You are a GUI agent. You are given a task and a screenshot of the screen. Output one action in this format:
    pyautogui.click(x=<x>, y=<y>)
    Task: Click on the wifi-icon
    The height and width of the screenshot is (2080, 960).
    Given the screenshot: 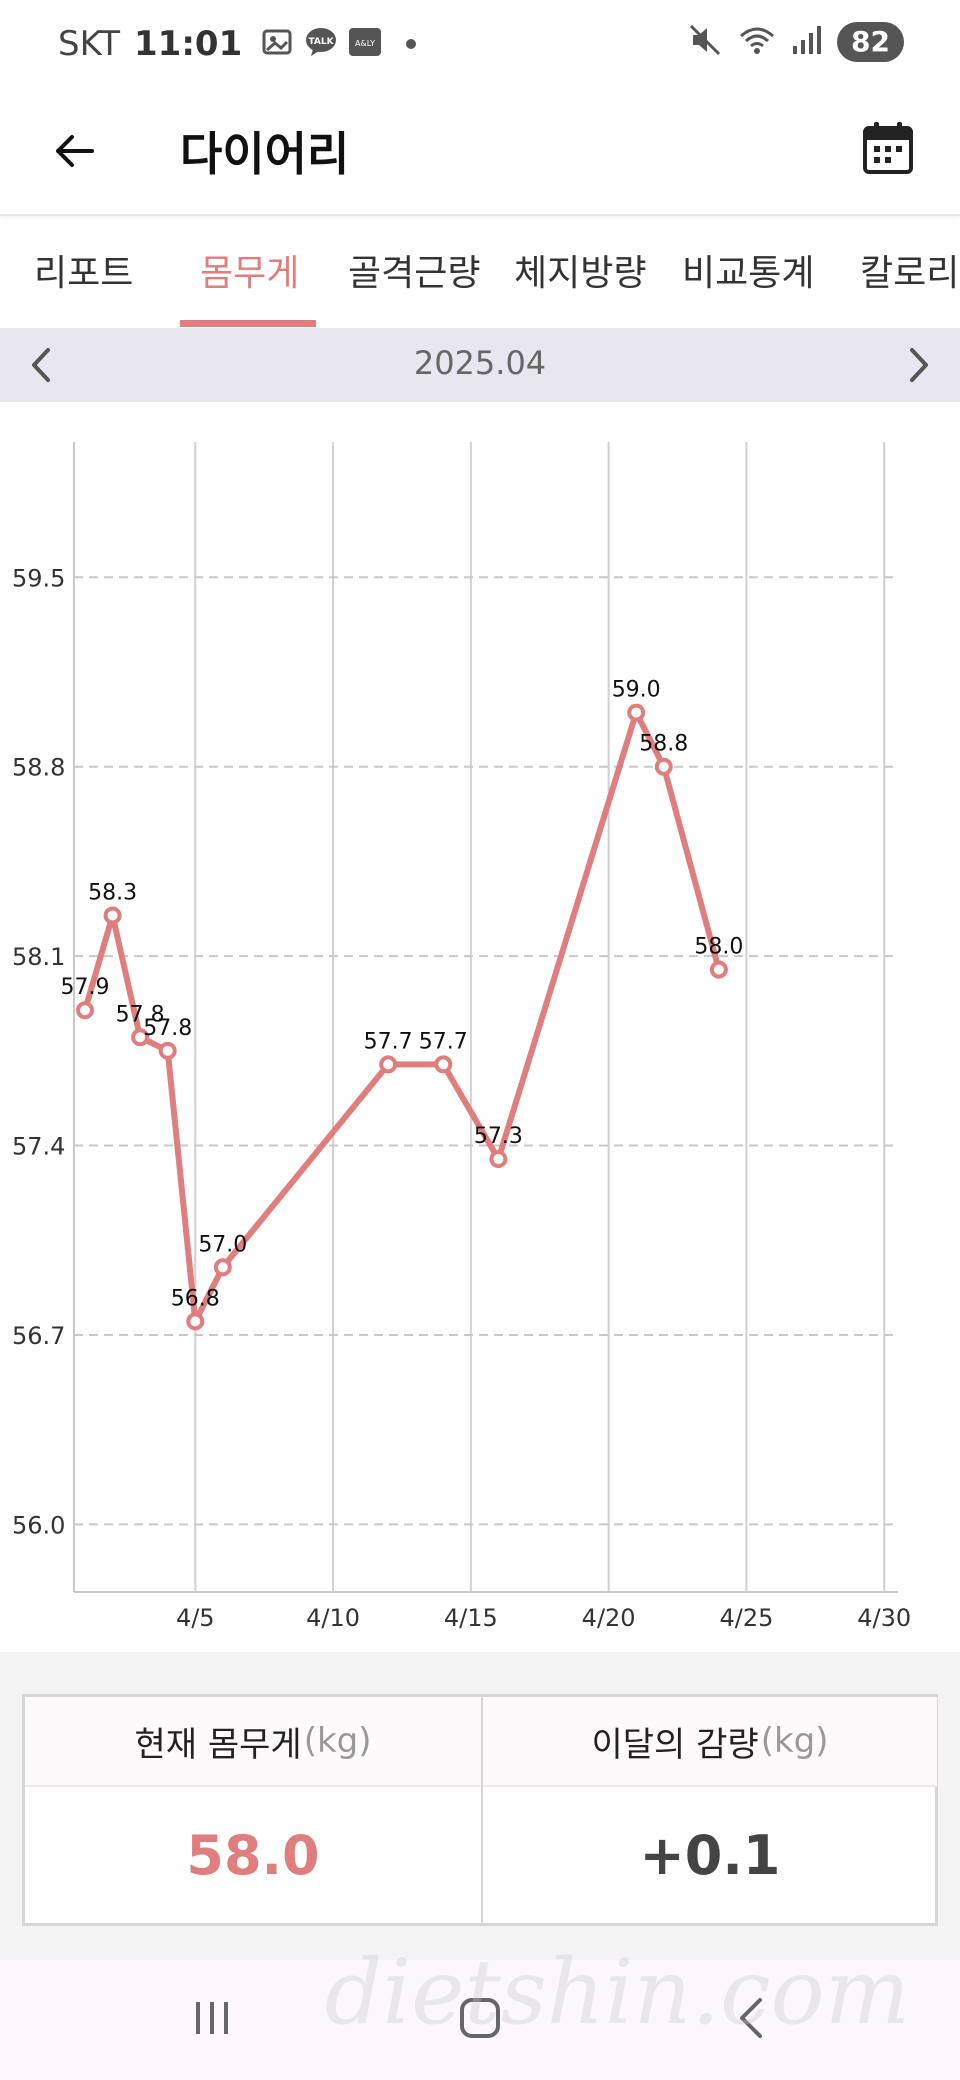 What is the action you would take?
    pyautogui.click(x=757, y=42)
    